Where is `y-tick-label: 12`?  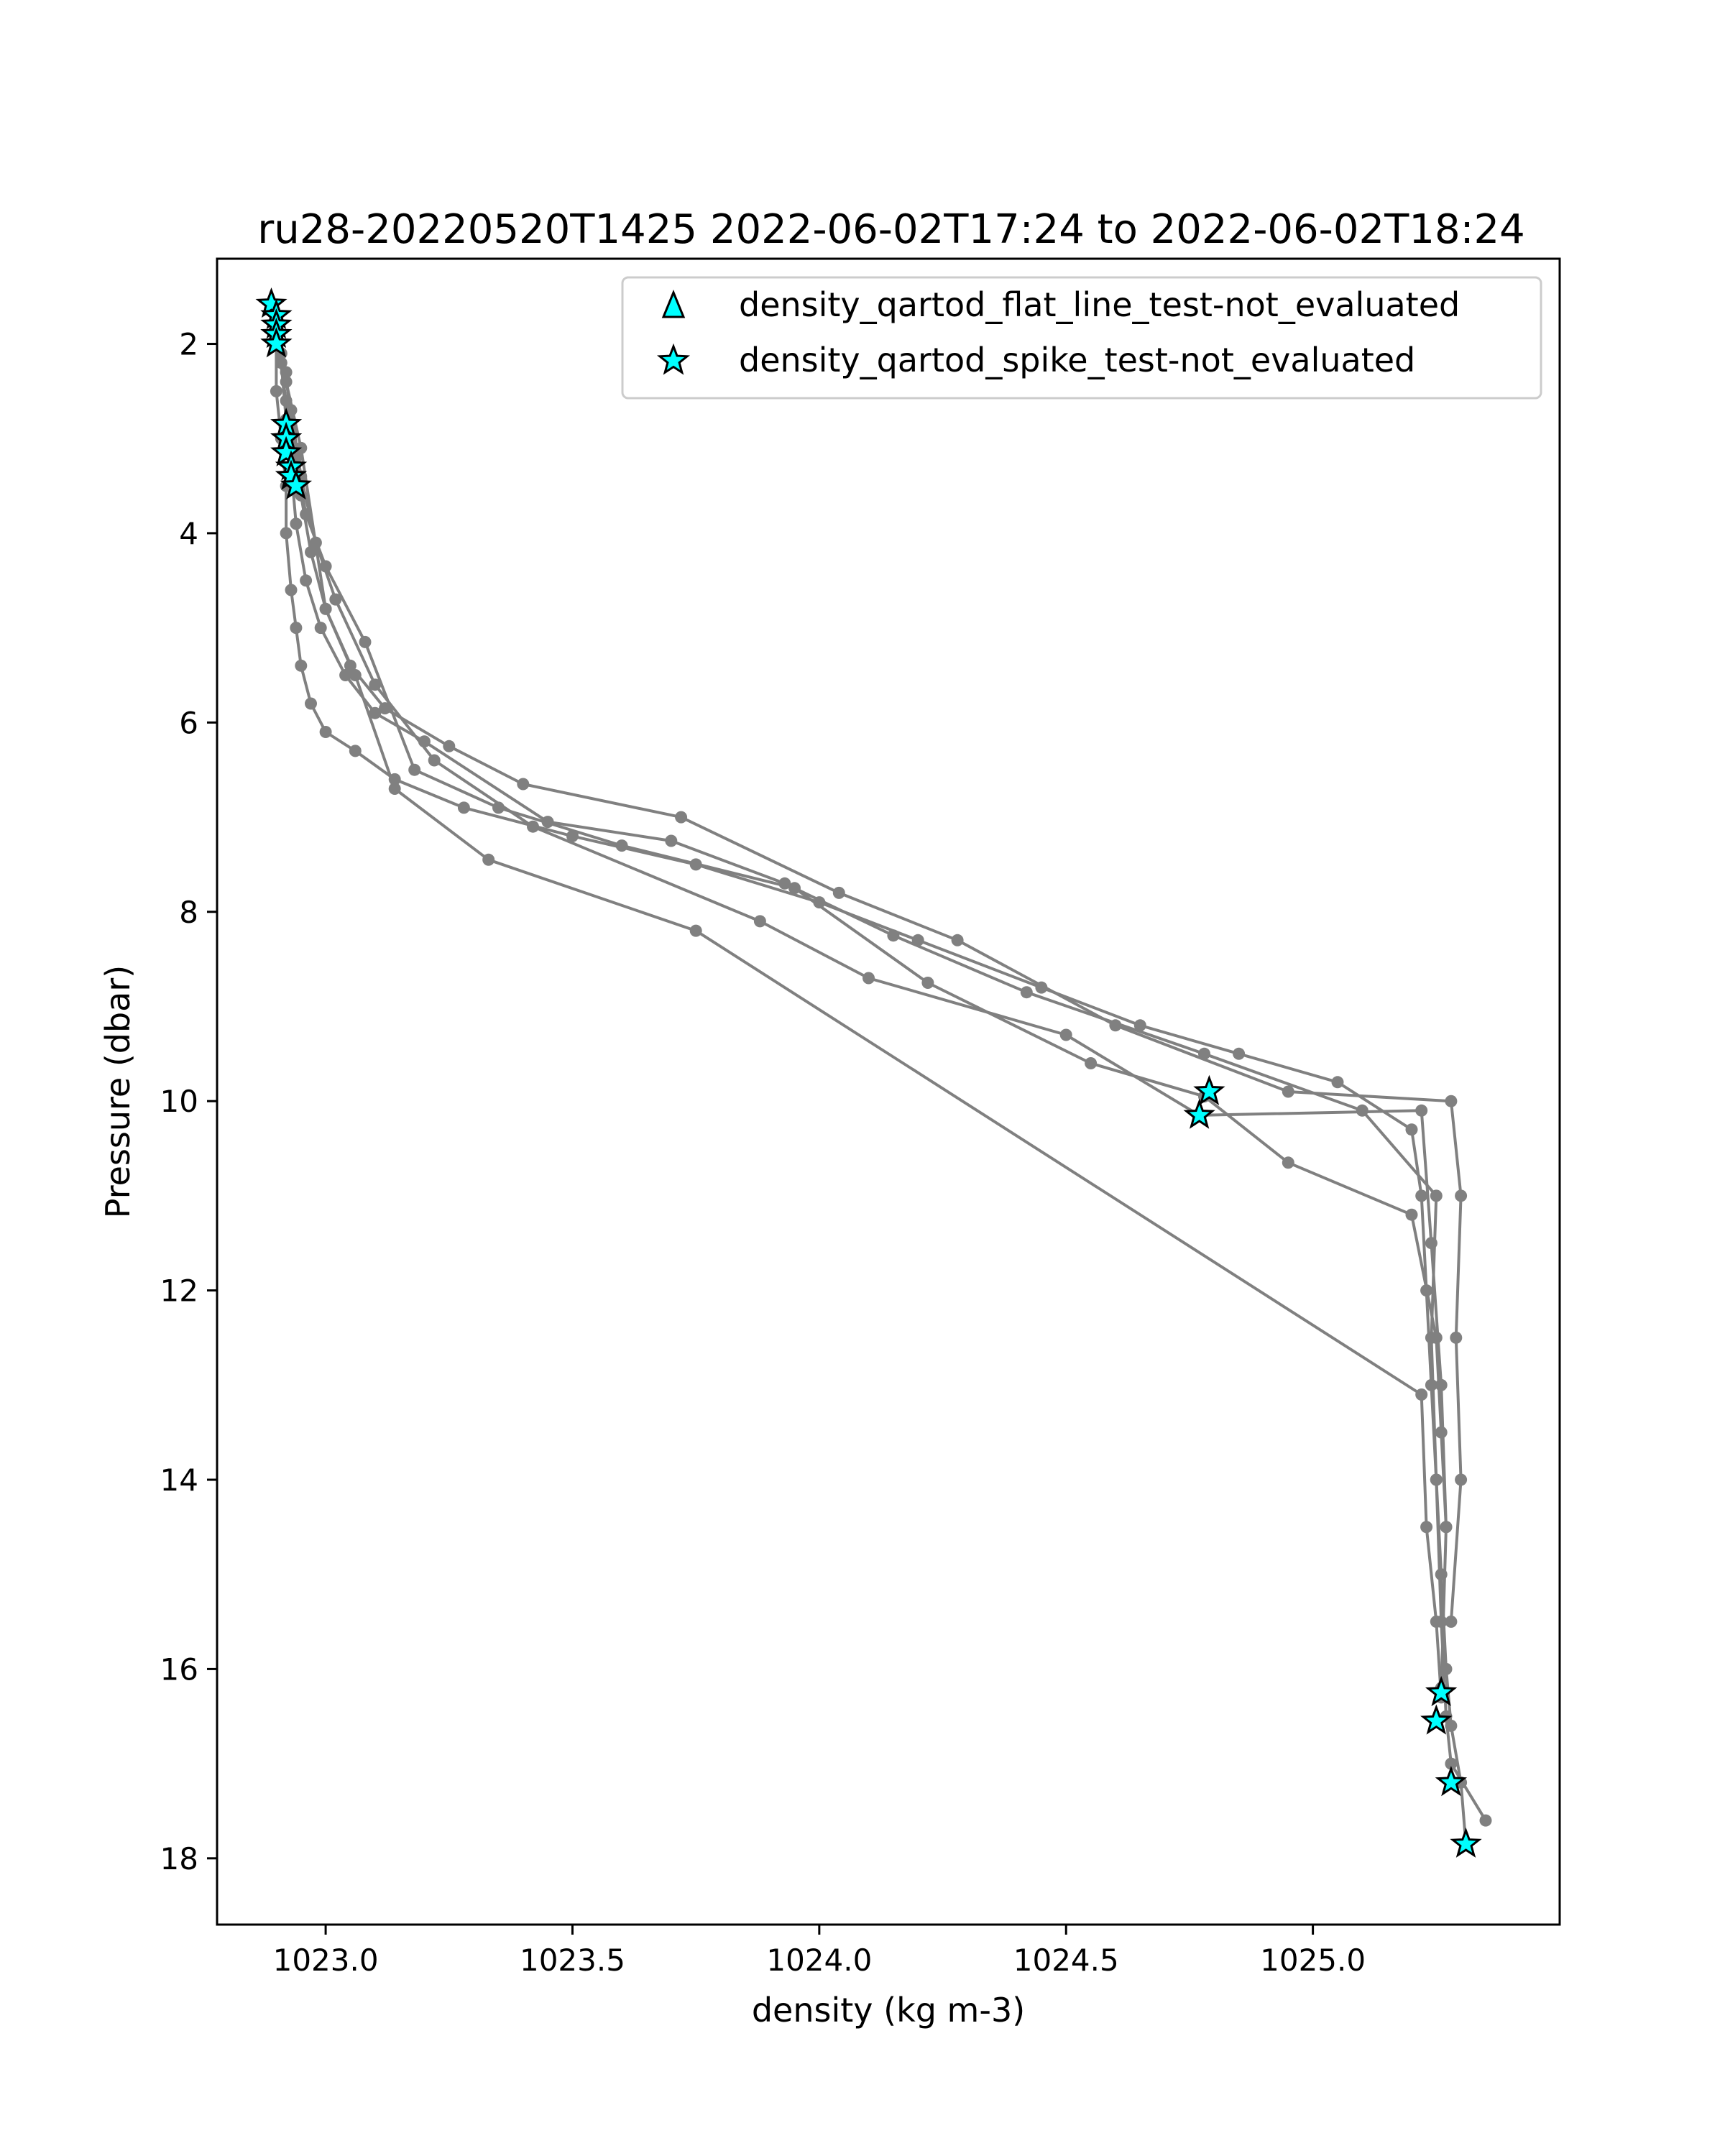
y-tick-label: 12 is located at coordinates (179, 1291).